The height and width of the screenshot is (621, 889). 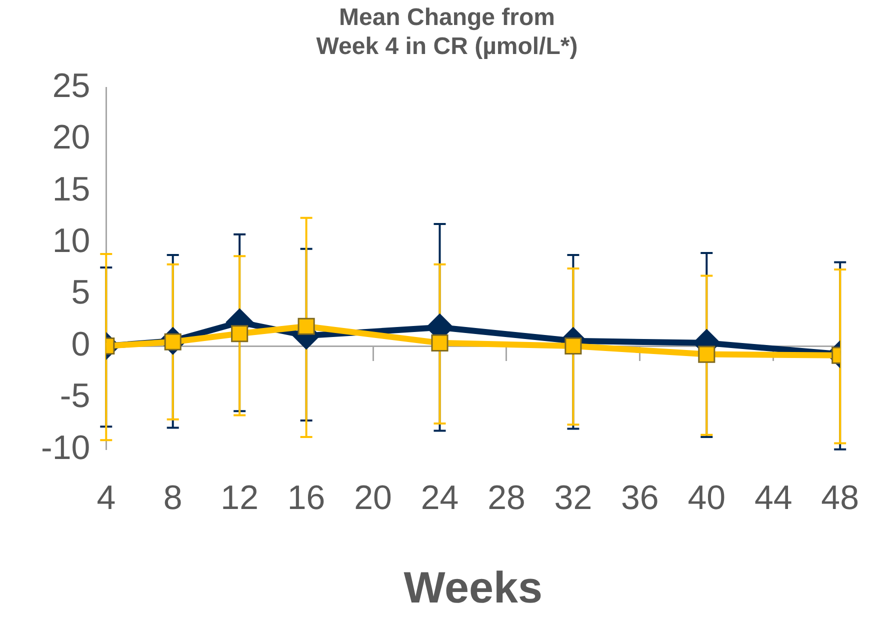 I want to click on x-tick-label: 16, so click(x=306, y=498).